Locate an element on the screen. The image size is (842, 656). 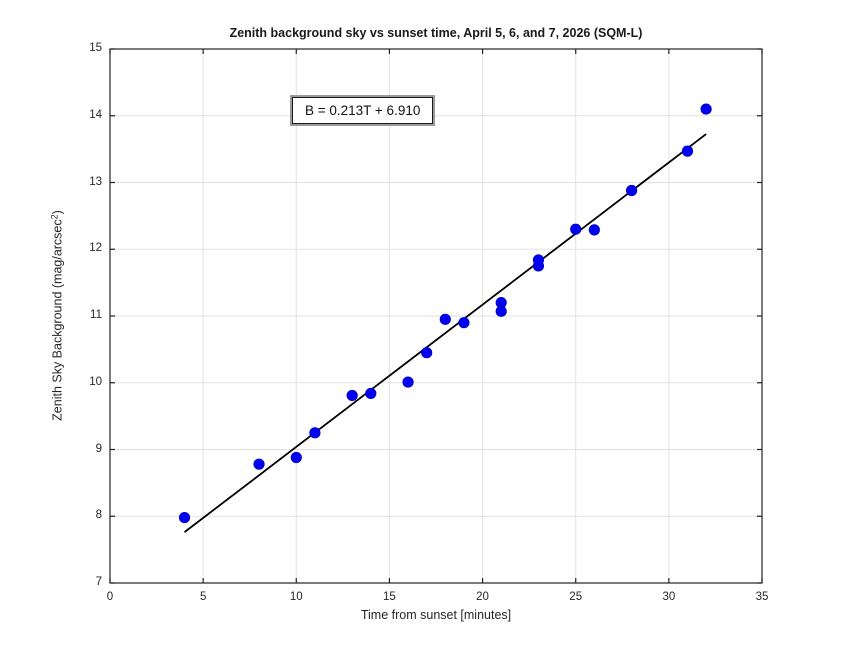
y-tick-label: 15 is located at coordinates (95, 48).